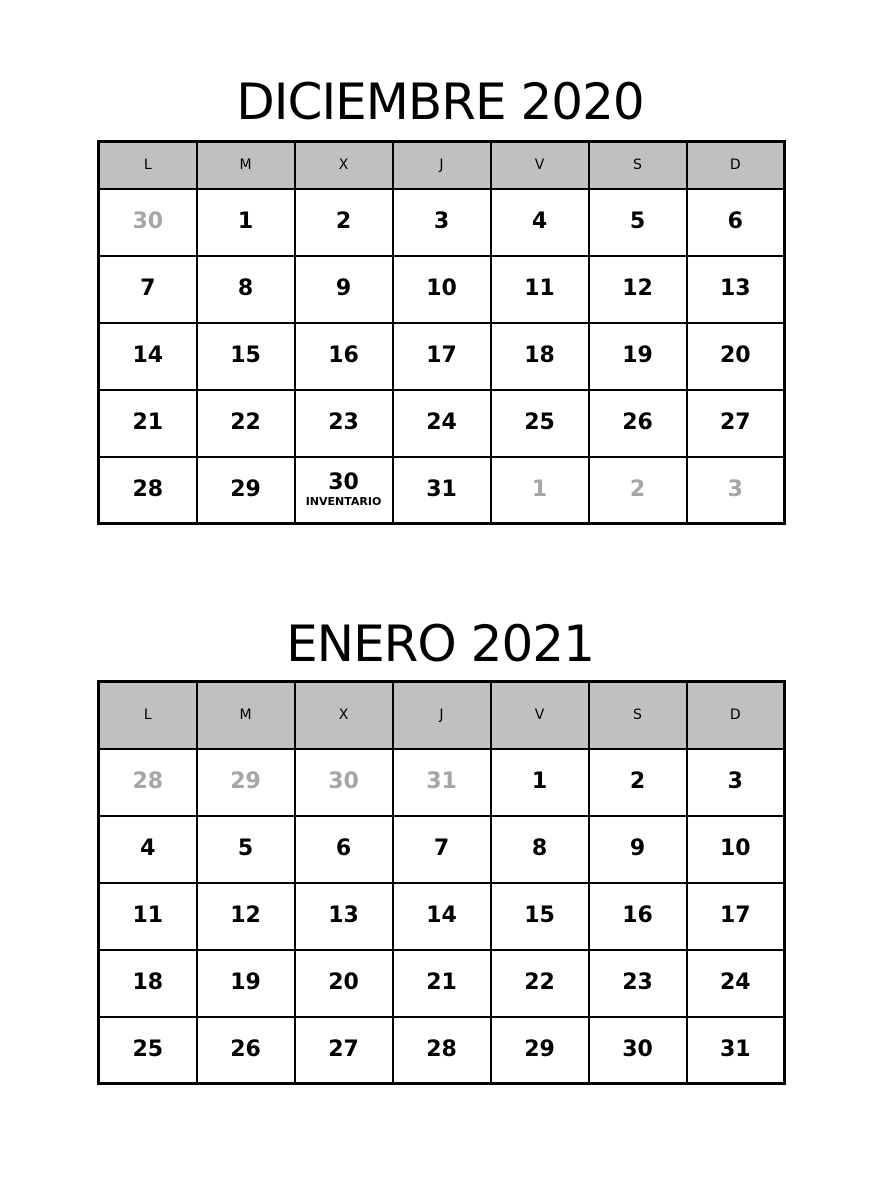  I want to click on week-row: 14 15 16 17 18 19 20, so click(441, 356).